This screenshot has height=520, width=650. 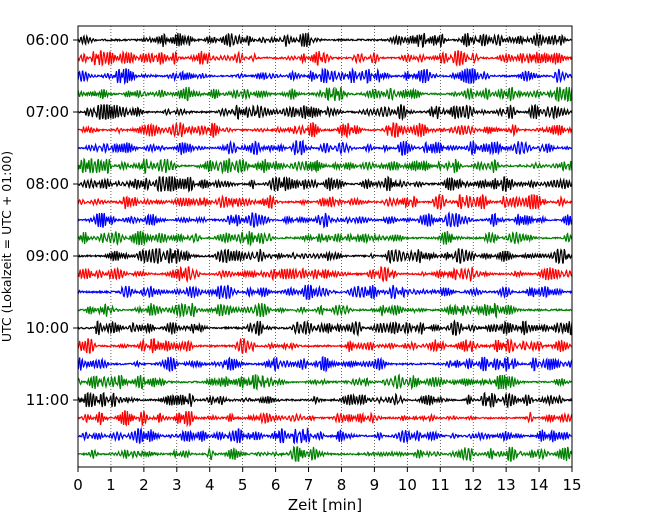 What do you see at coordinates (47, 184) in the screenshot?
I see `y-tick-label: 08:00` at bounding box center [47, 184].